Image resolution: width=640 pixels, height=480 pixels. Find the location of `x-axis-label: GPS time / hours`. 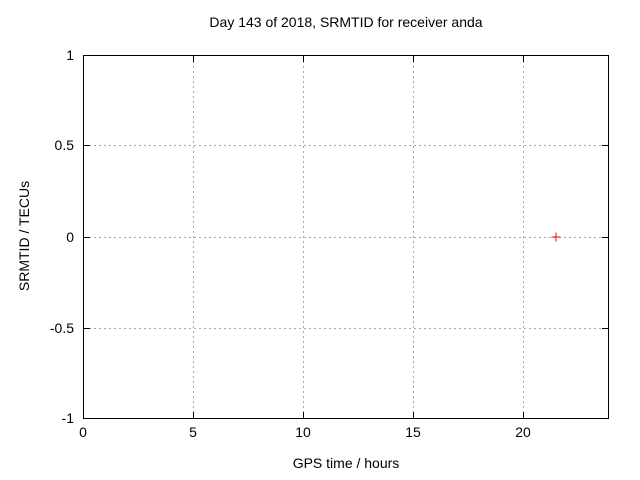

x-axis-label: GPS time / hours is located at coordinates (346, 463).